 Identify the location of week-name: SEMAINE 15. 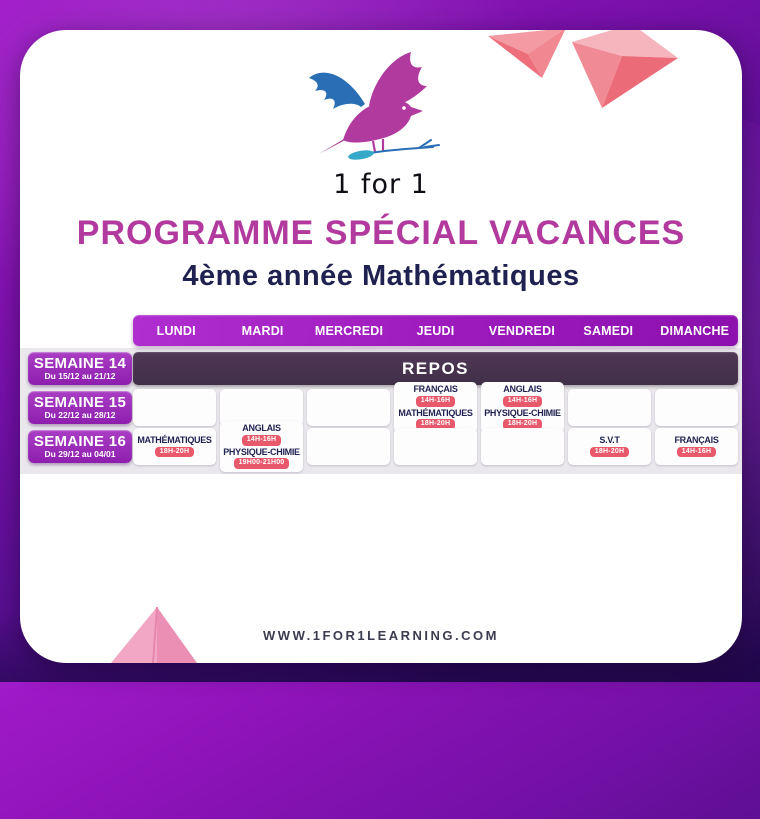
(80, 402).